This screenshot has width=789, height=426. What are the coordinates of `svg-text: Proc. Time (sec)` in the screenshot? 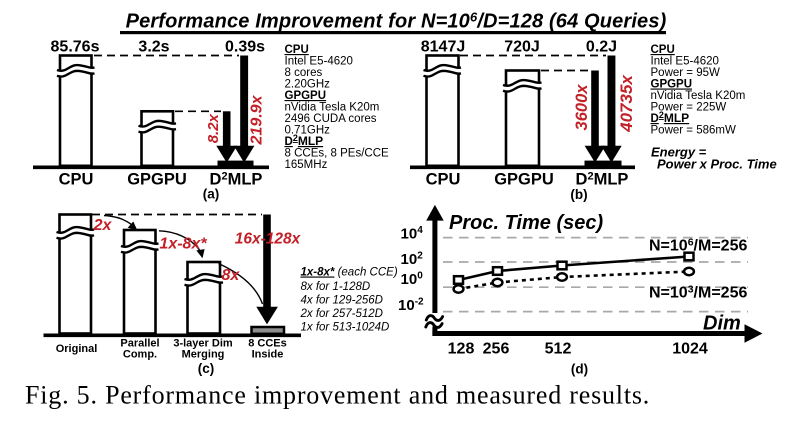 It's located at (526, 223).